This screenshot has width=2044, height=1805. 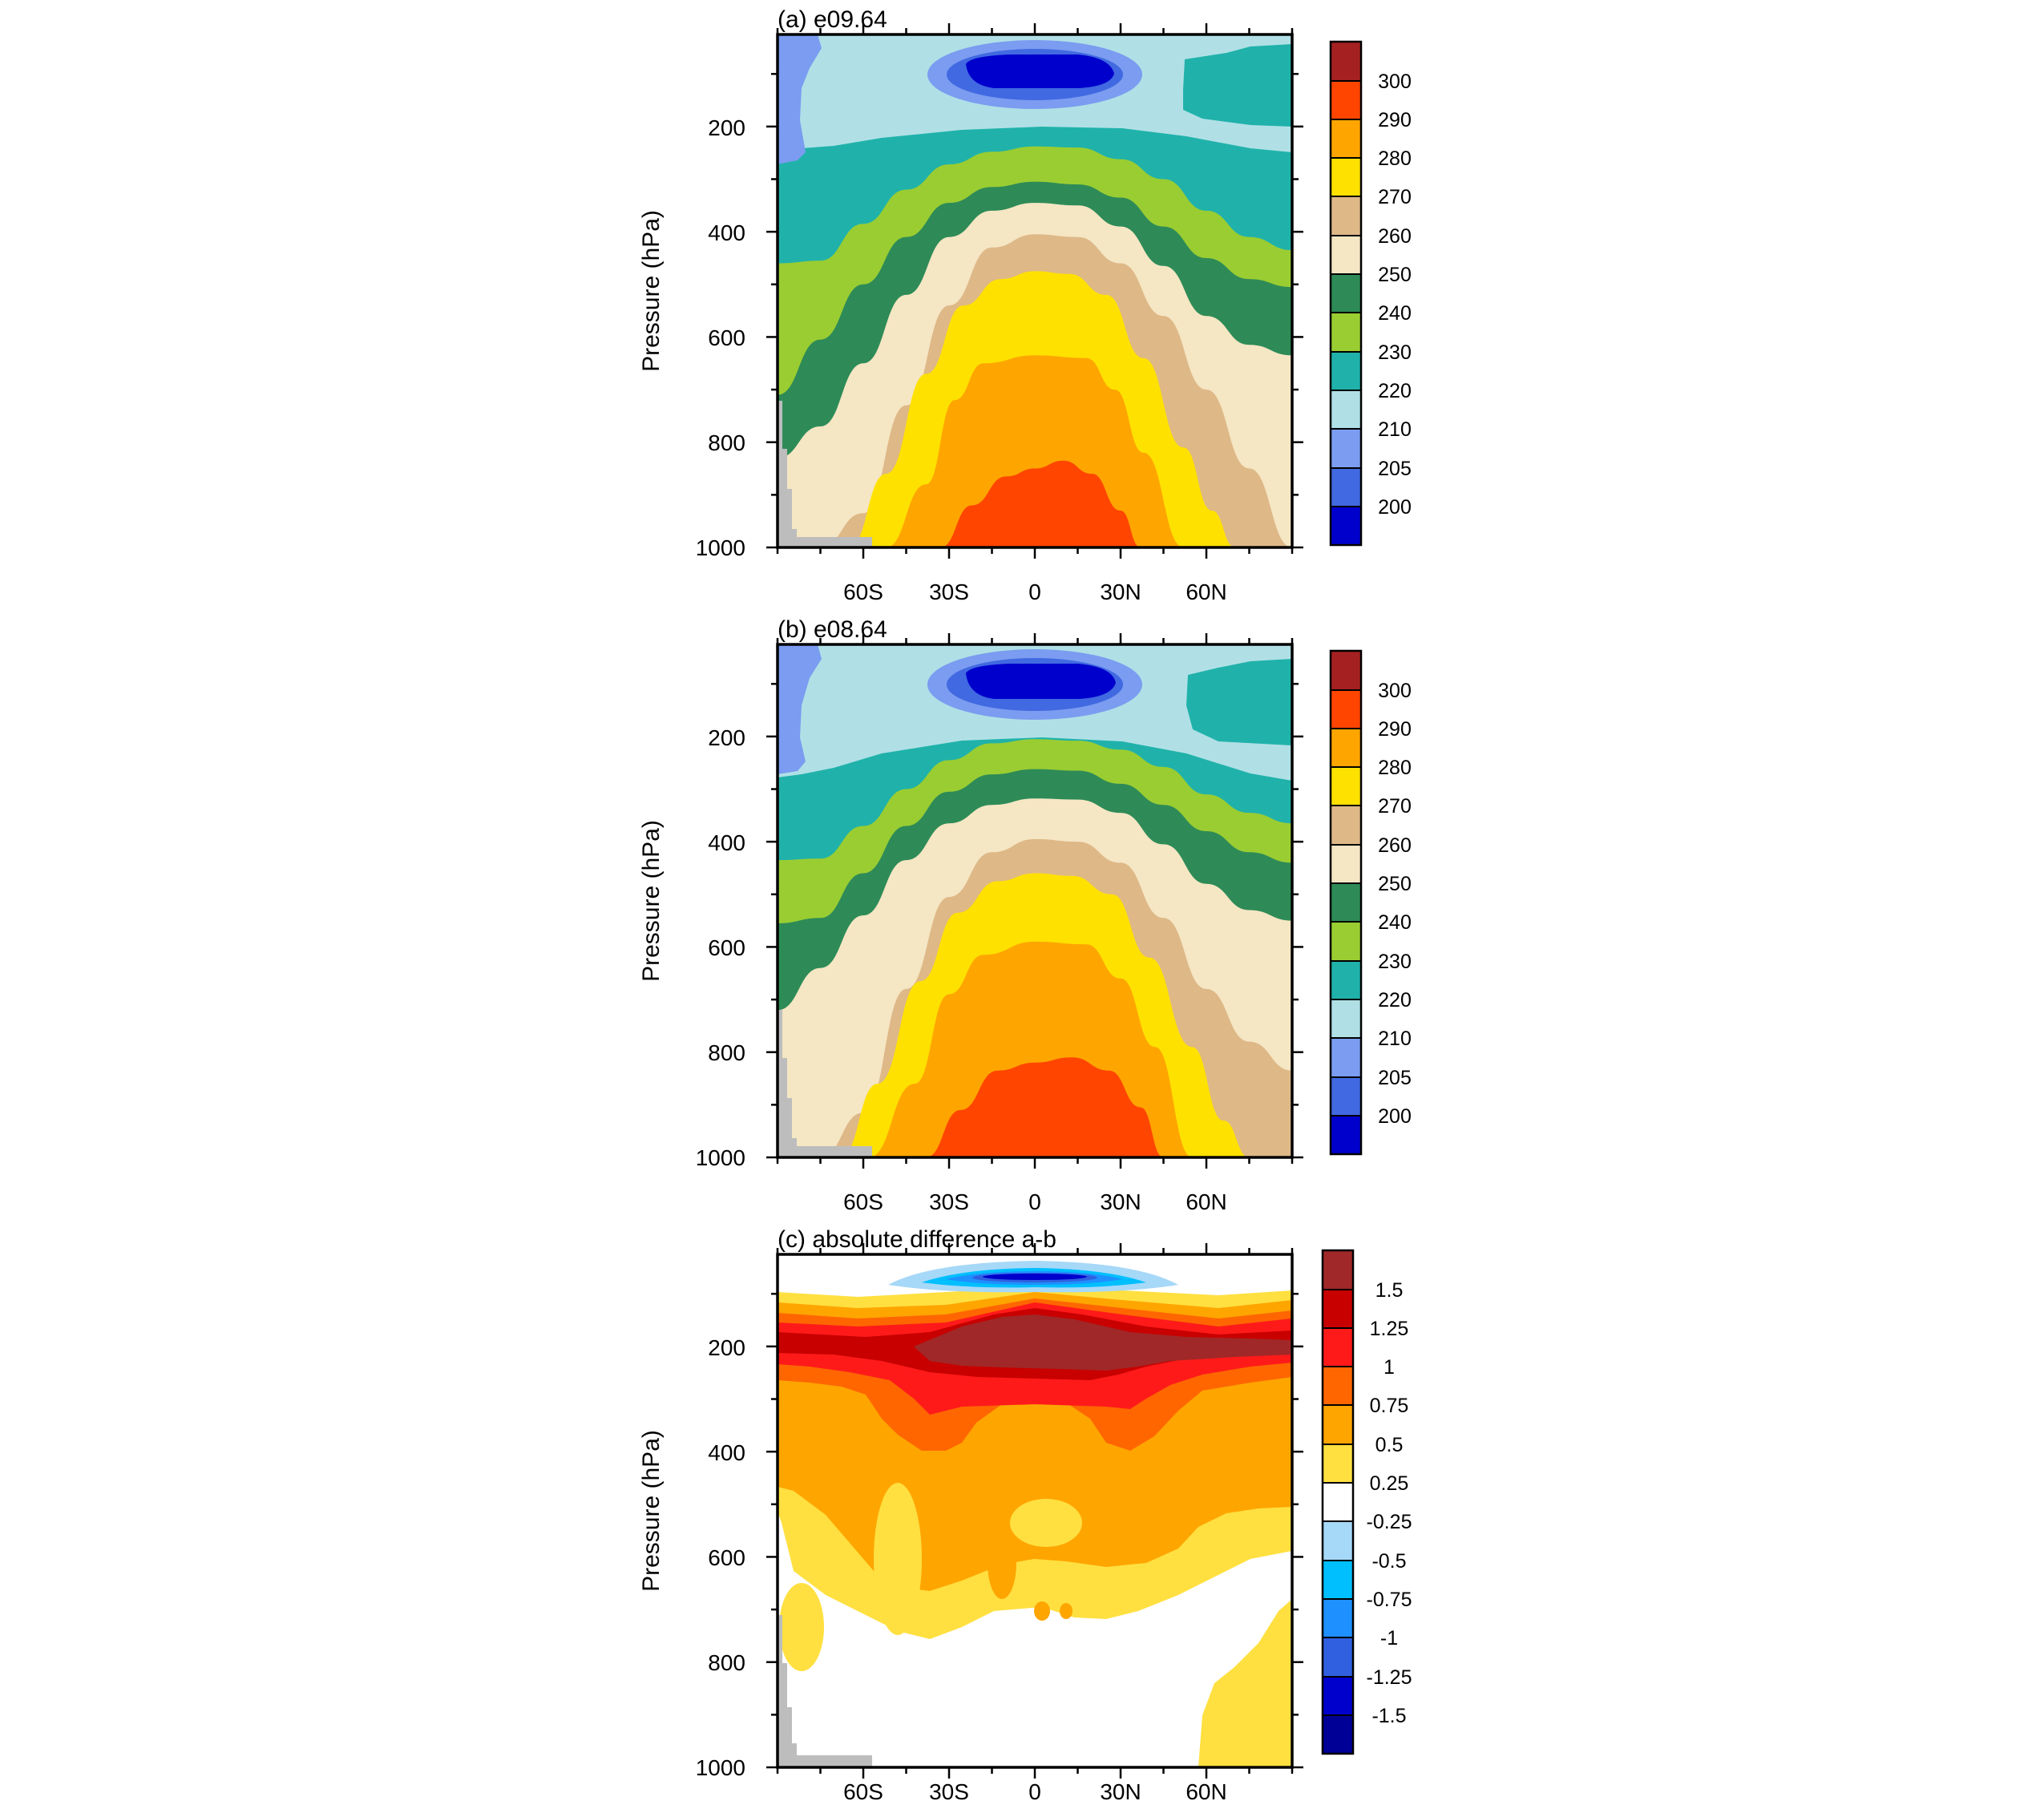 What do you see at coordinates (1395, 236) in the screenshot?
I see `colorbar-label: 260` at bounding box center [1395, 236].